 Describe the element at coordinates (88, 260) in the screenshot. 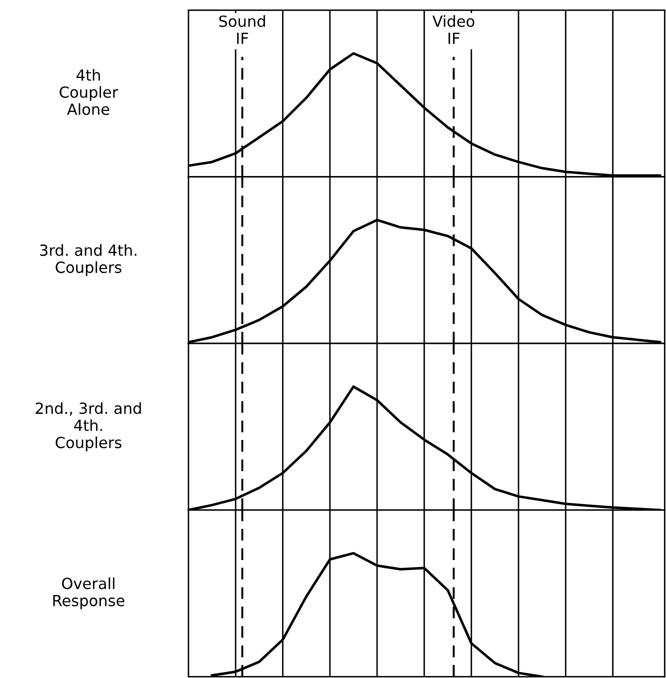

I see `y-axis-title: 3rd. and 4th. Couplers` at that location.